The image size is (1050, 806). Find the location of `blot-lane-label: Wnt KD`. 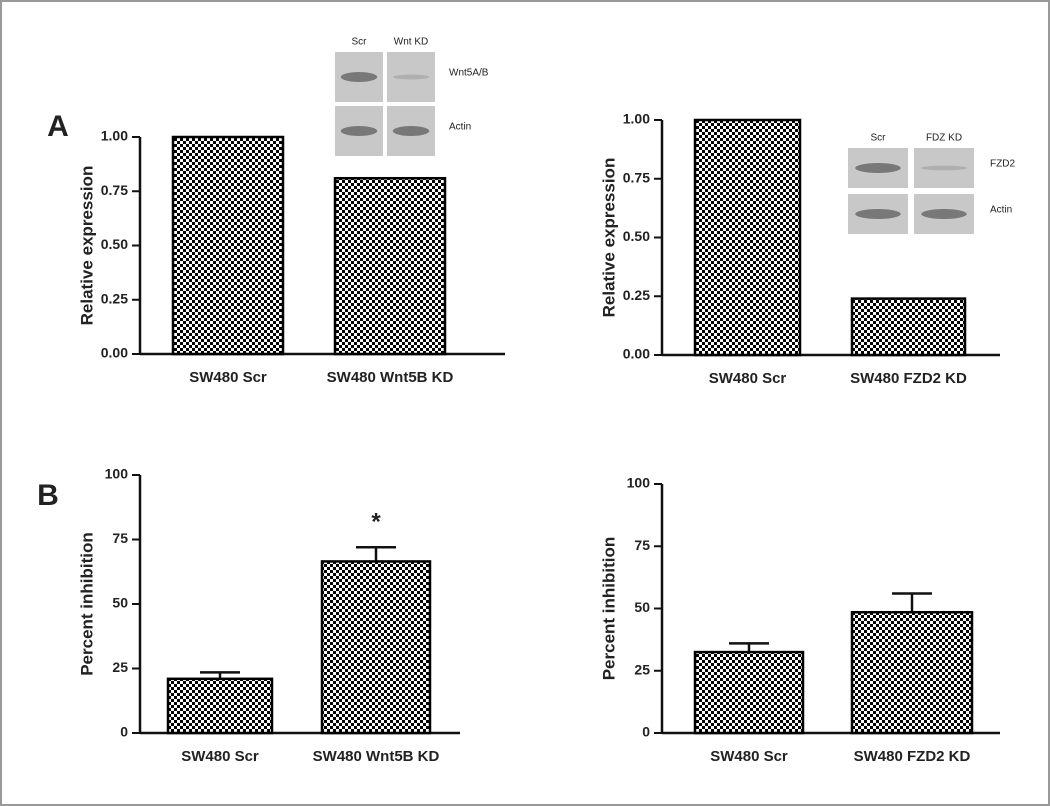

blot-lane-label: Wnt KD is located at coordinates (411, 42).